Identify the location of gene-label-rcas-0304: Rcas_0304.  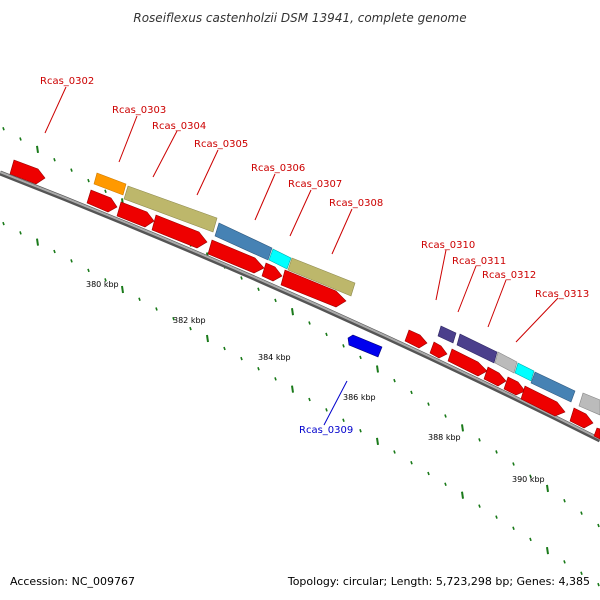
(179, 126).